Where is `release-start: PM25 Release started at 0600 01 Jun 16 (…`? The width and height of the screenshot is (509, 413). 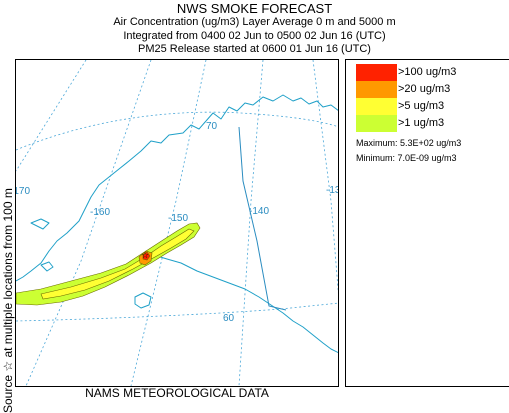
release-start: PM25 Release started at 0600 01 Jun 16 (… is located at coordinates (254, 49).